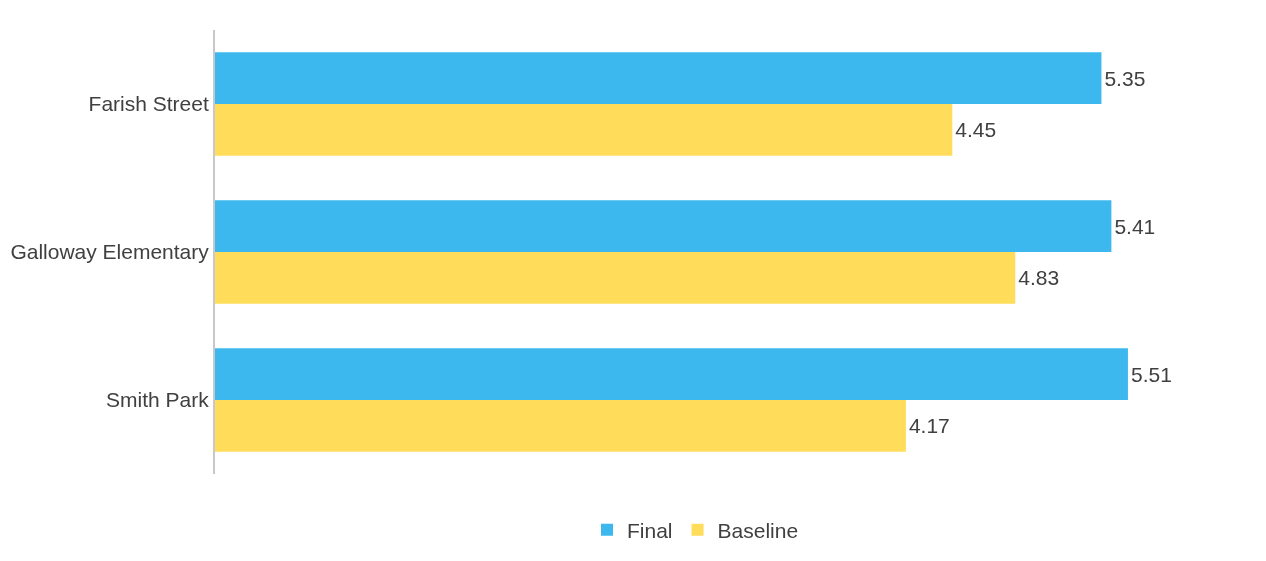 The width and height of the screenshot is (1266, 561). I want to click on y-tick-label: Farish Street, so click(148, 104).